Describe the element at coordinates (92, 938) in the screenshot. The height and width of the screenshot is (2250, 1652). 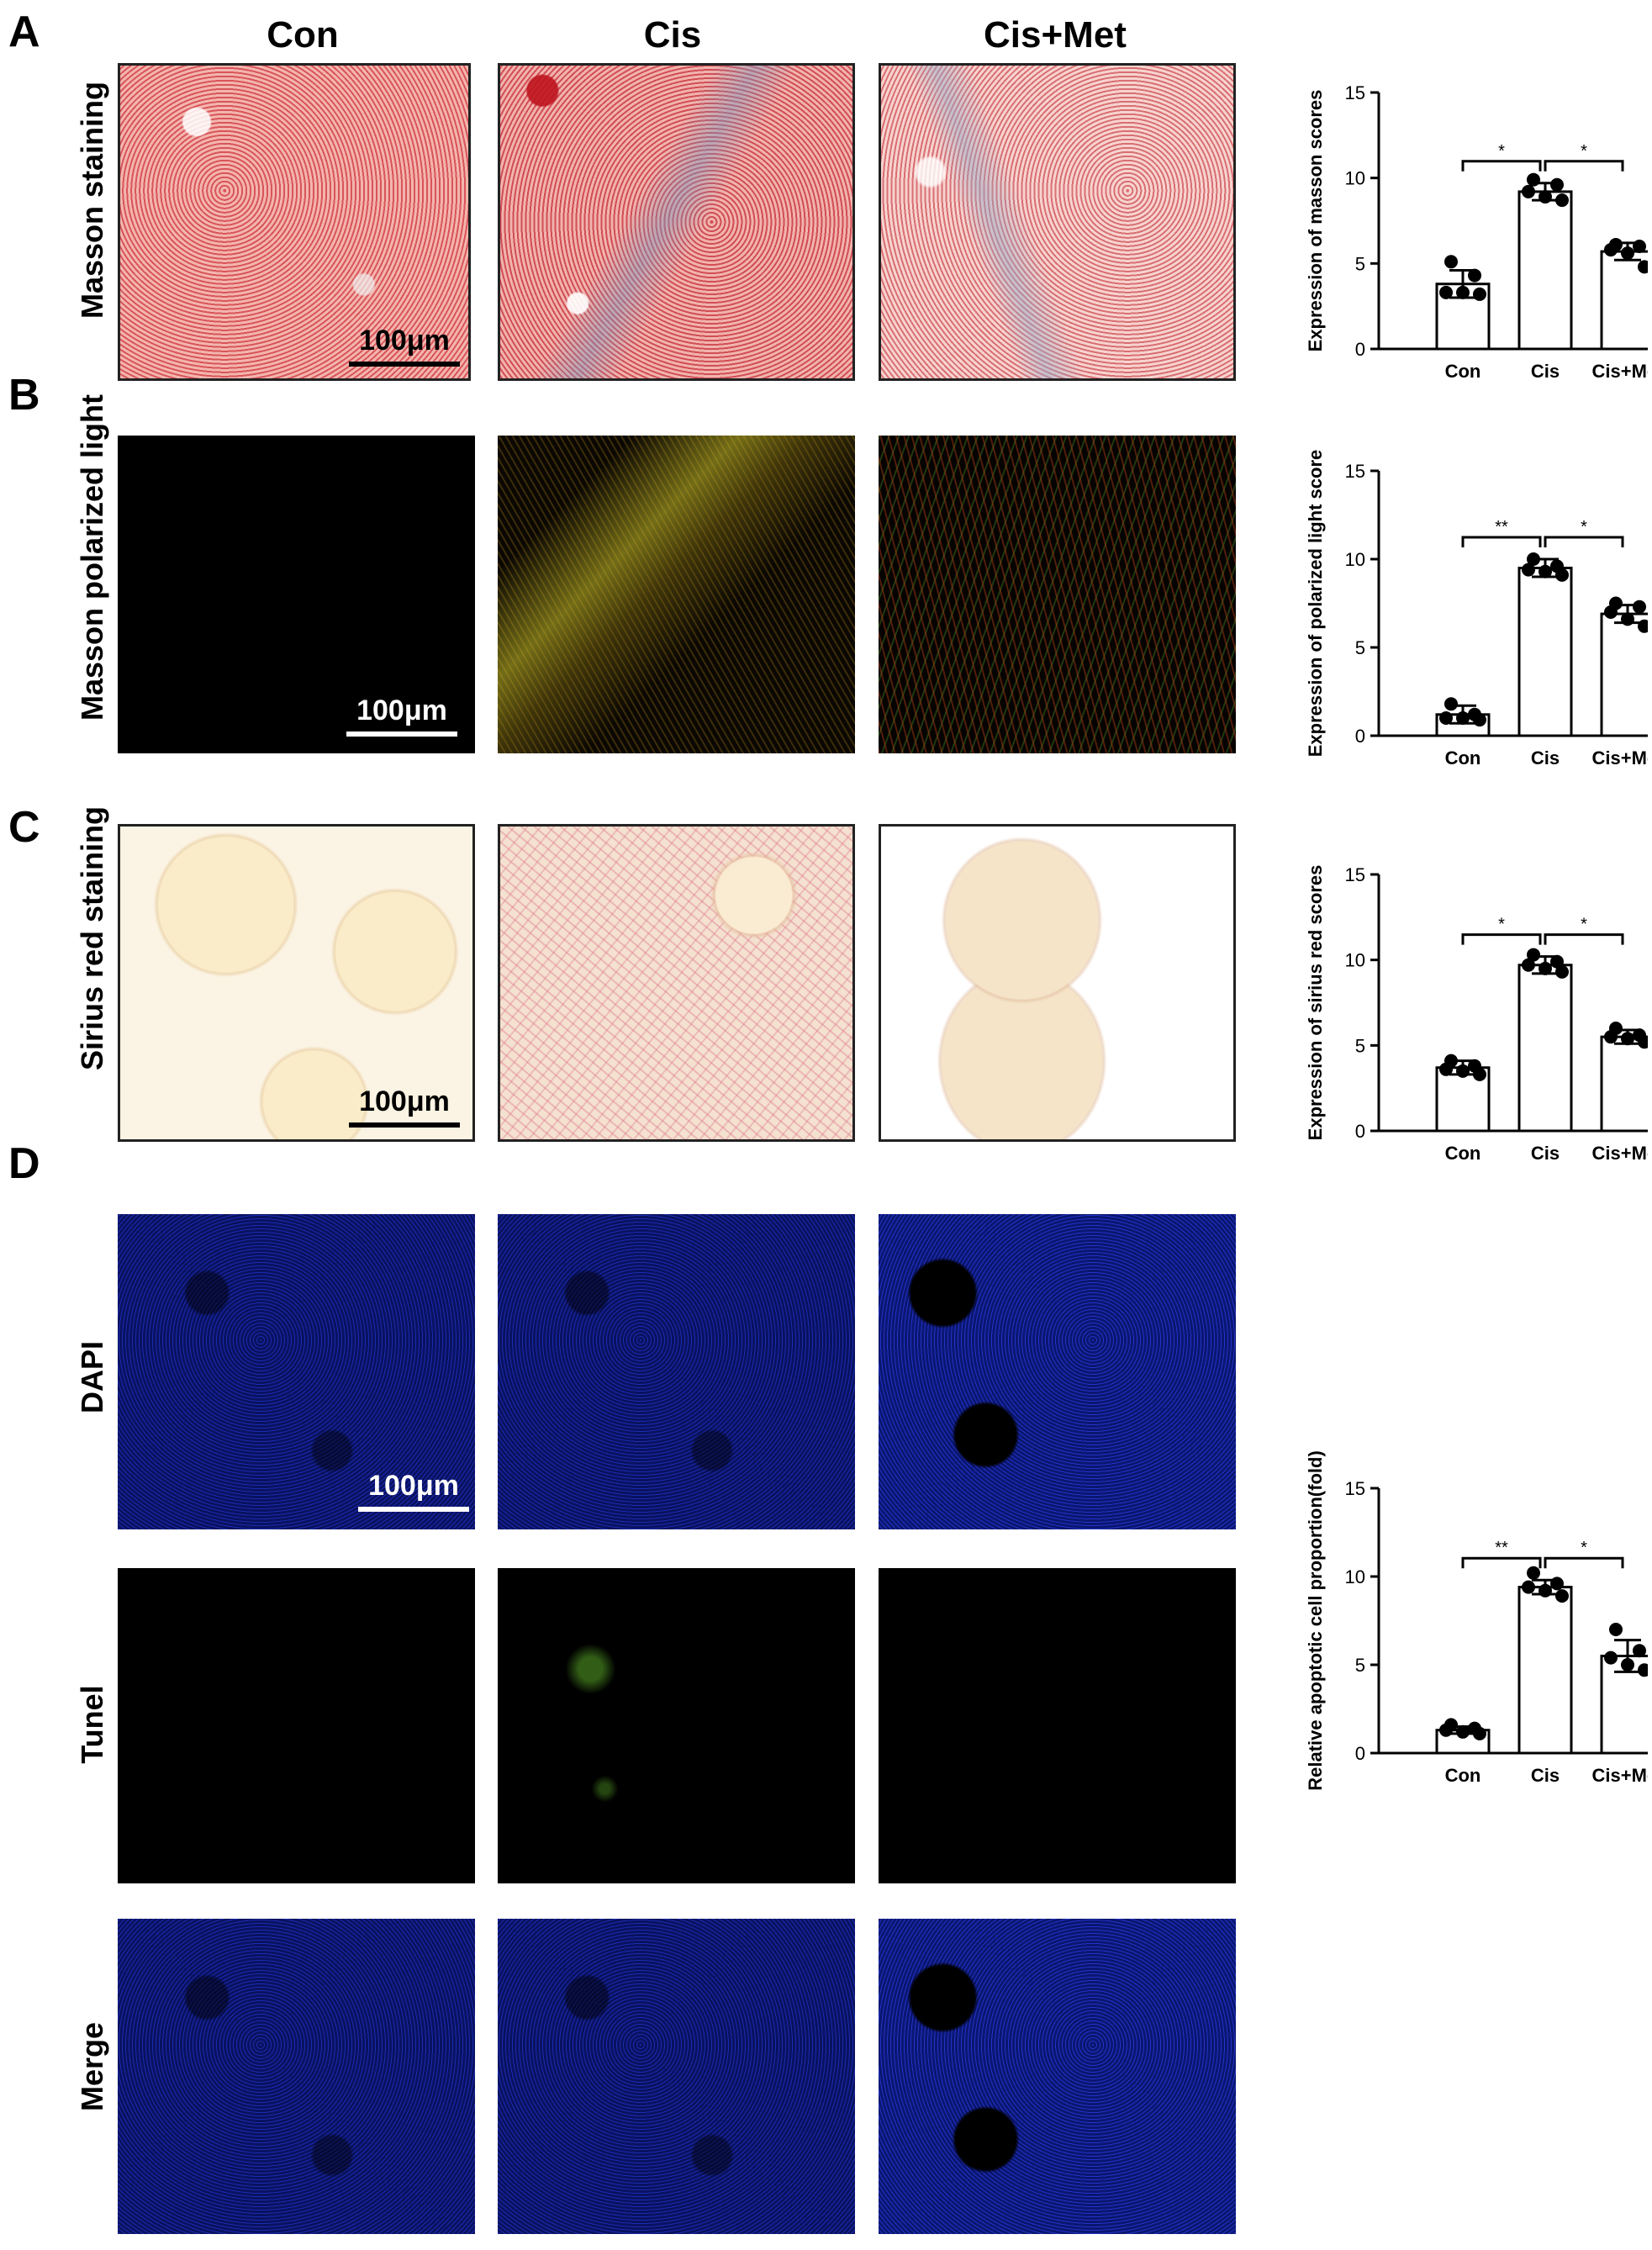
I see `row-label-sirius: Sirius red staining` at that location.